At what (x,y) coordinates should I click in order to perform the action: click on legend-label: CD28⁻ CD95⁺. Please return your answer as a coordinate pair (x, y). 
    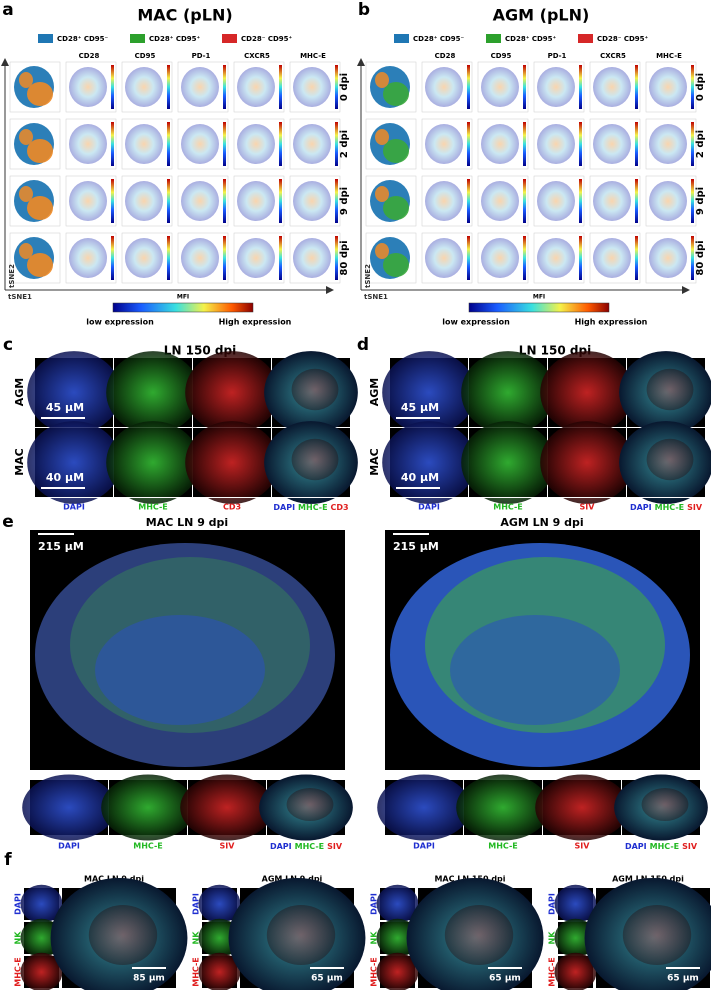
    Looking at the image, I should click on (267, 39).